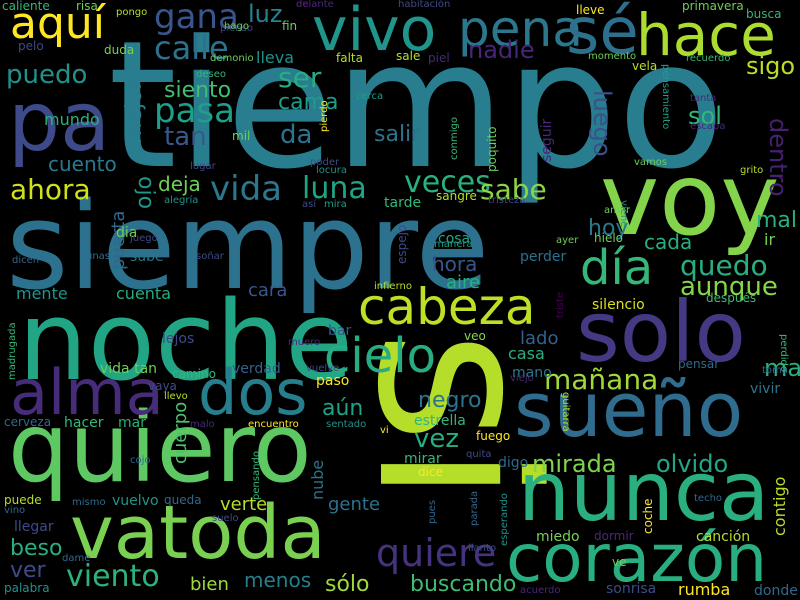 Image resolution: width=800 pixels, height=600 pixels. I want to click on word-llanto: llanto, so click(482, 548).